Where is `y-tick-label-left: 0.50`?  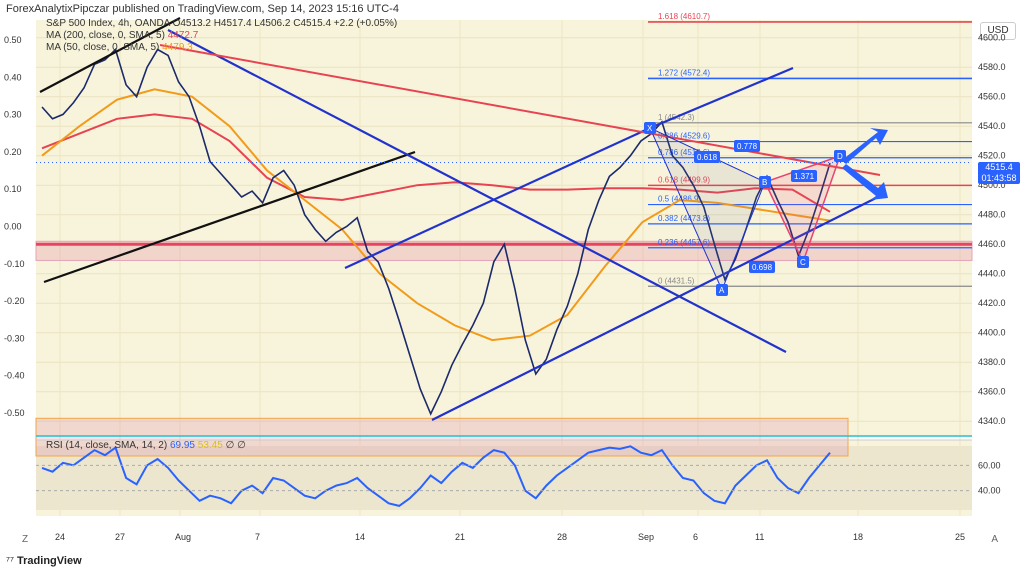 y-tick-label-left: 0.50 is located at coordinates (13, 40).